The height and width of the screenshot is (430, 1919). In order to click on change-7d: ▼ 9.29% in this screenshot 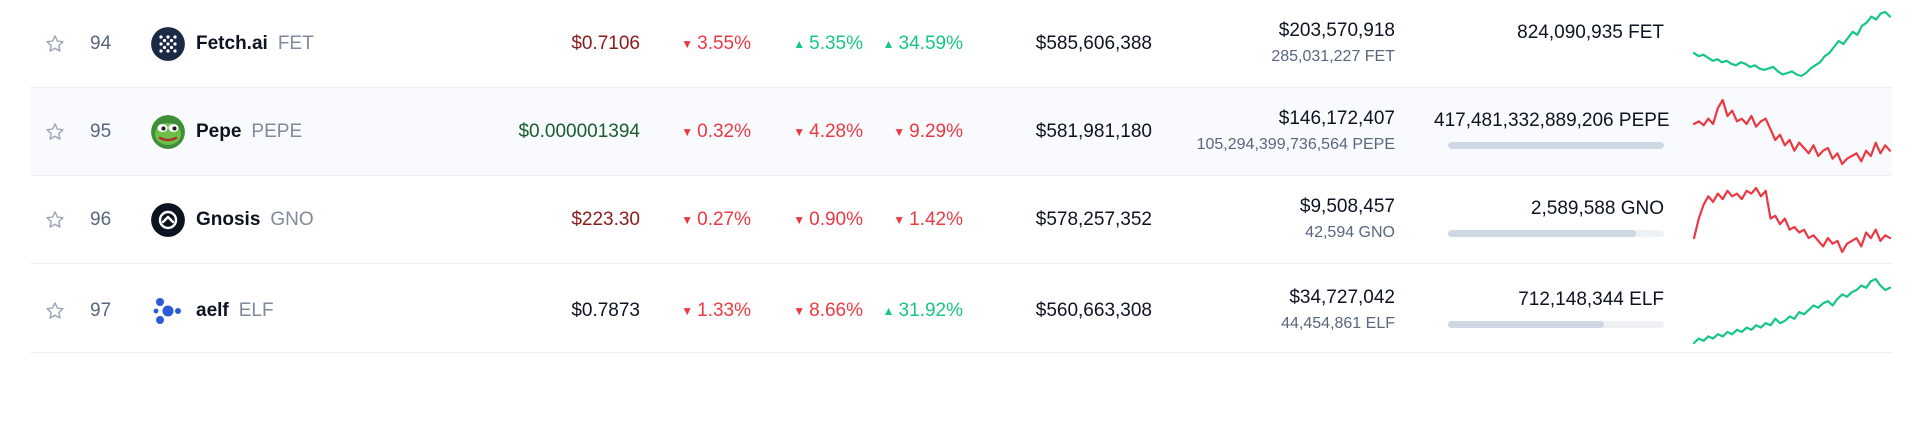, I will do `click(928, 131)`.